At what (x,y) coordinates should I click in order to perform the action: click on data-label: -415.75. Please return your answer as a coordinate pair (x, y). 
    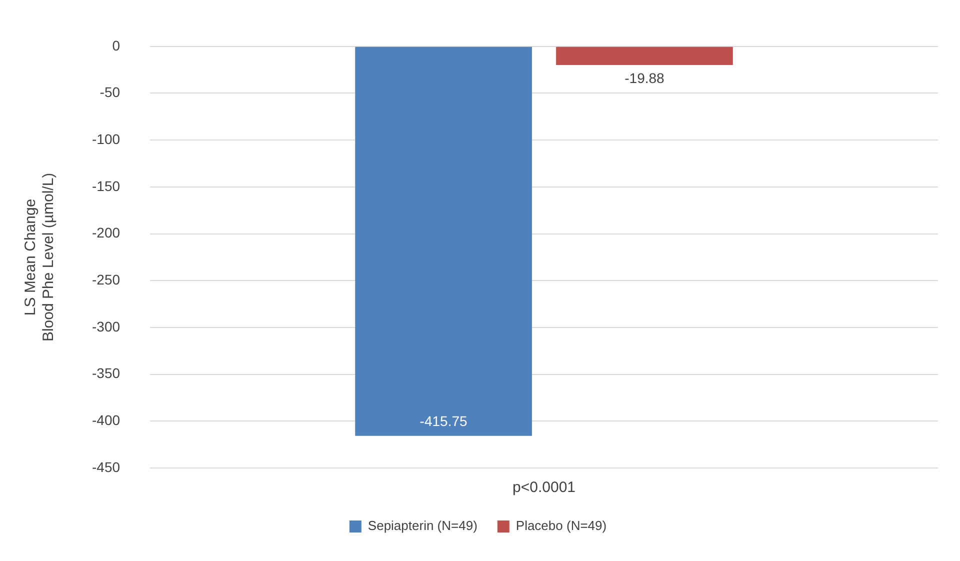
    Looking at the image, I should click on (444, 420).